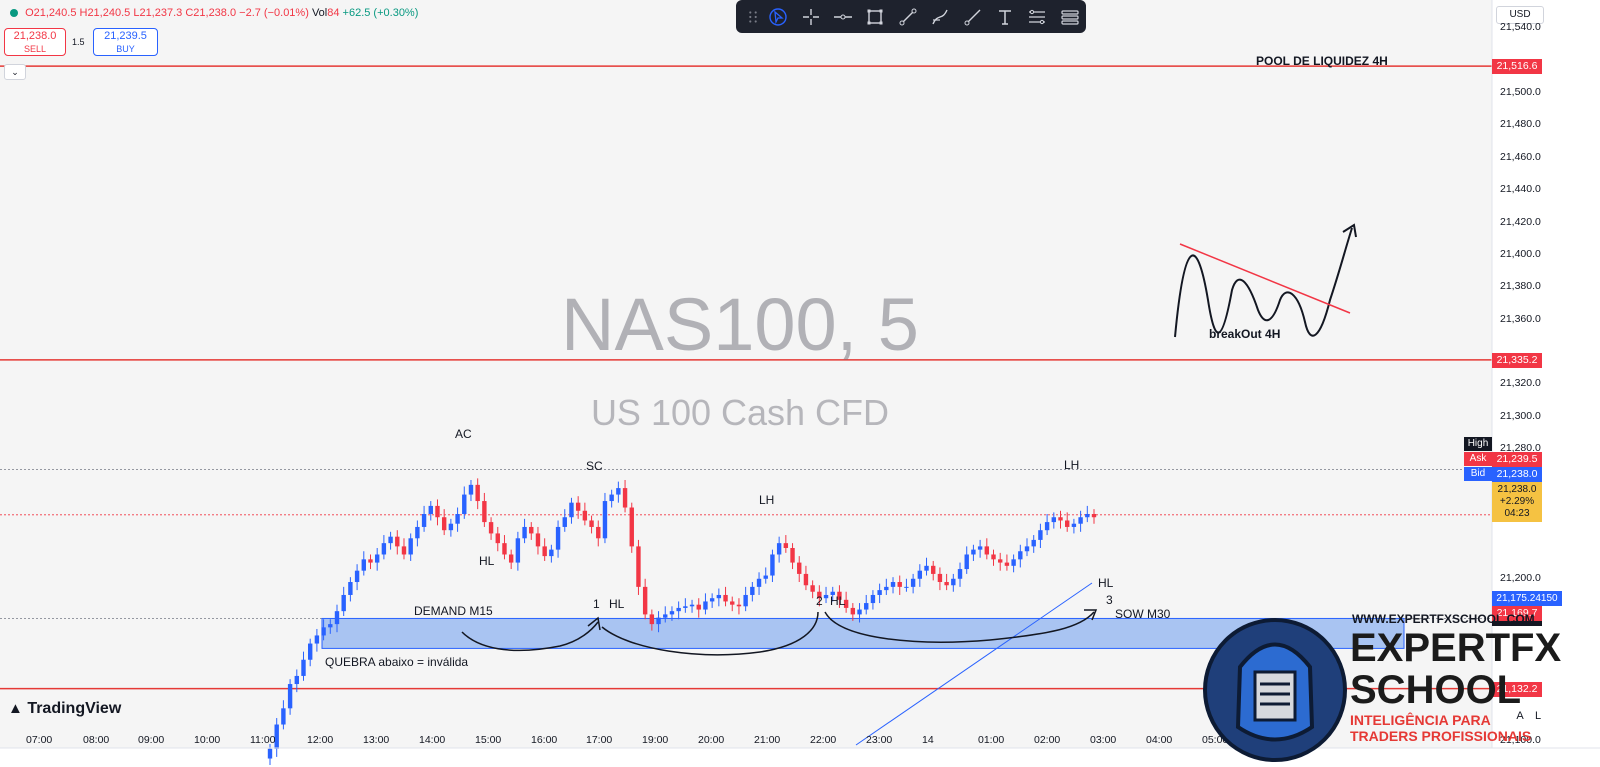 Image resolution: width=1600 pixels, height=767 pixels. Describe the element at coordinates (753, 17) in the screenshot. I see `drag-handle-icon` at that location.